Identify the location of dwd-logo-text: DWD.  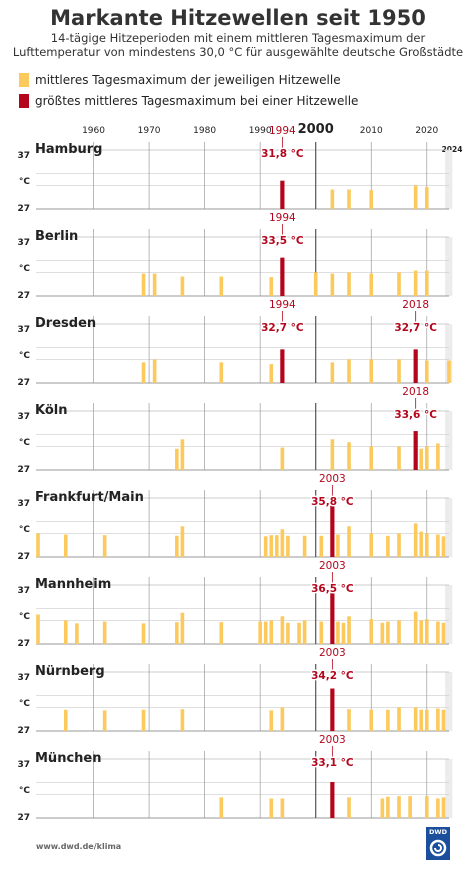
(438, 832).